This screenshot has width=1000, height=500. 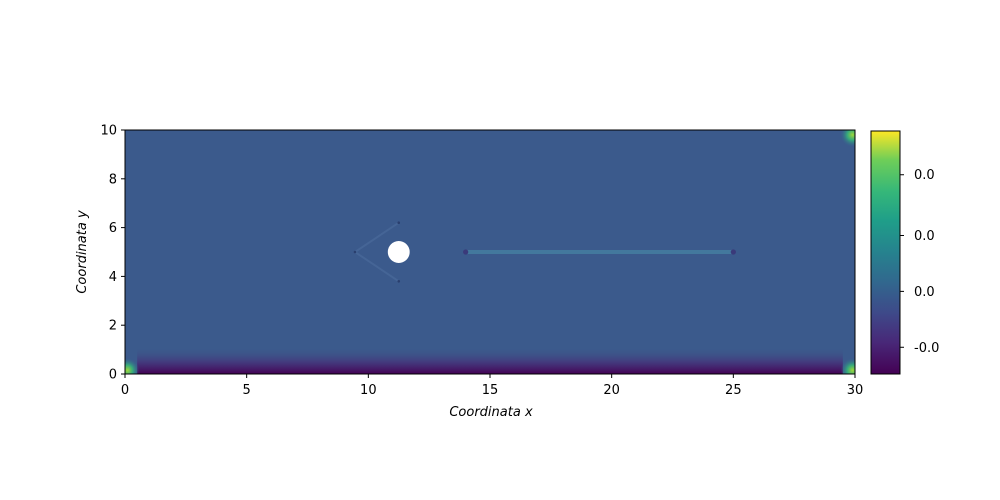 What do you see at coordinates (919, 262) in the screenshot?
I see `colorbar-ticks: 0.0 0.0 0.0 -0.0` at bounding box center [919, 262].